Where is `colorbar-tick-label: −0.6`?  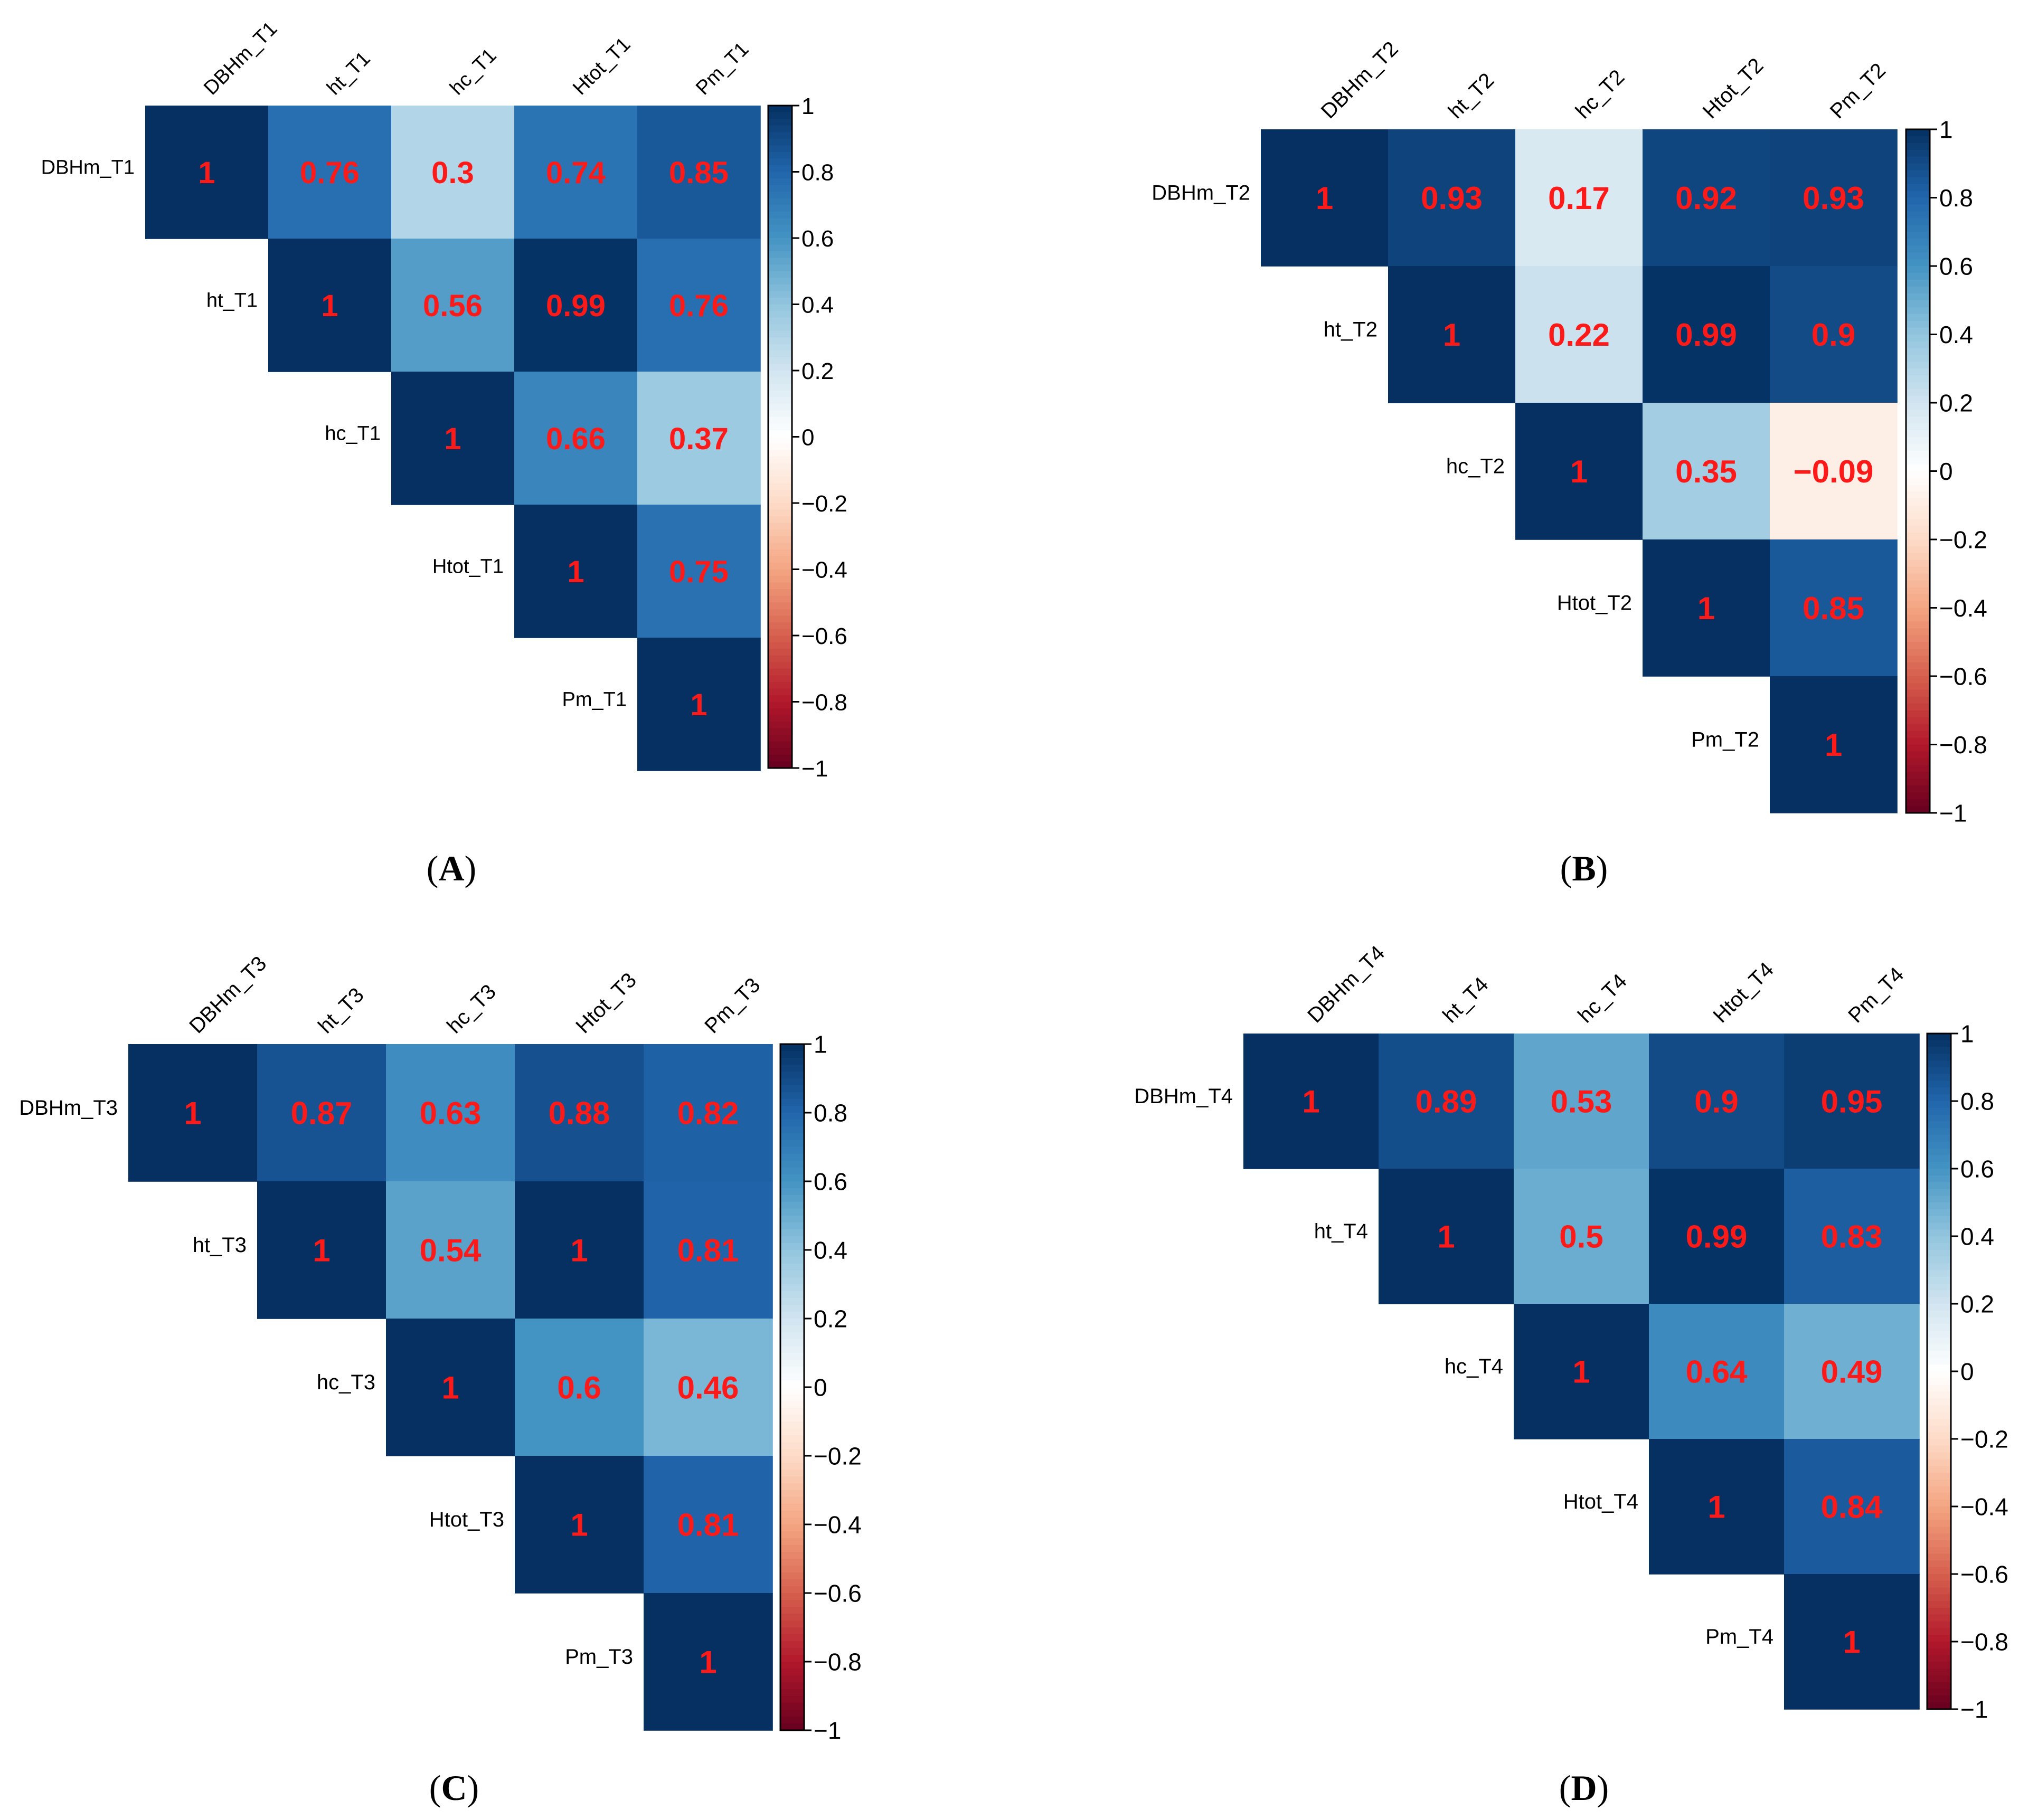
colorbar-tick-label: −0.6 is located at coordinates (1984, 1575).